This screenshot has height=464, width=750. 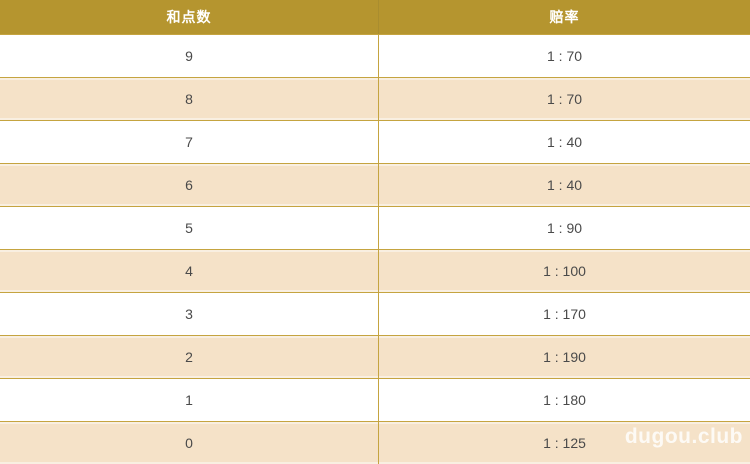 I want to click on table-row: 2 1 : 190, so click(x=375, y=356).